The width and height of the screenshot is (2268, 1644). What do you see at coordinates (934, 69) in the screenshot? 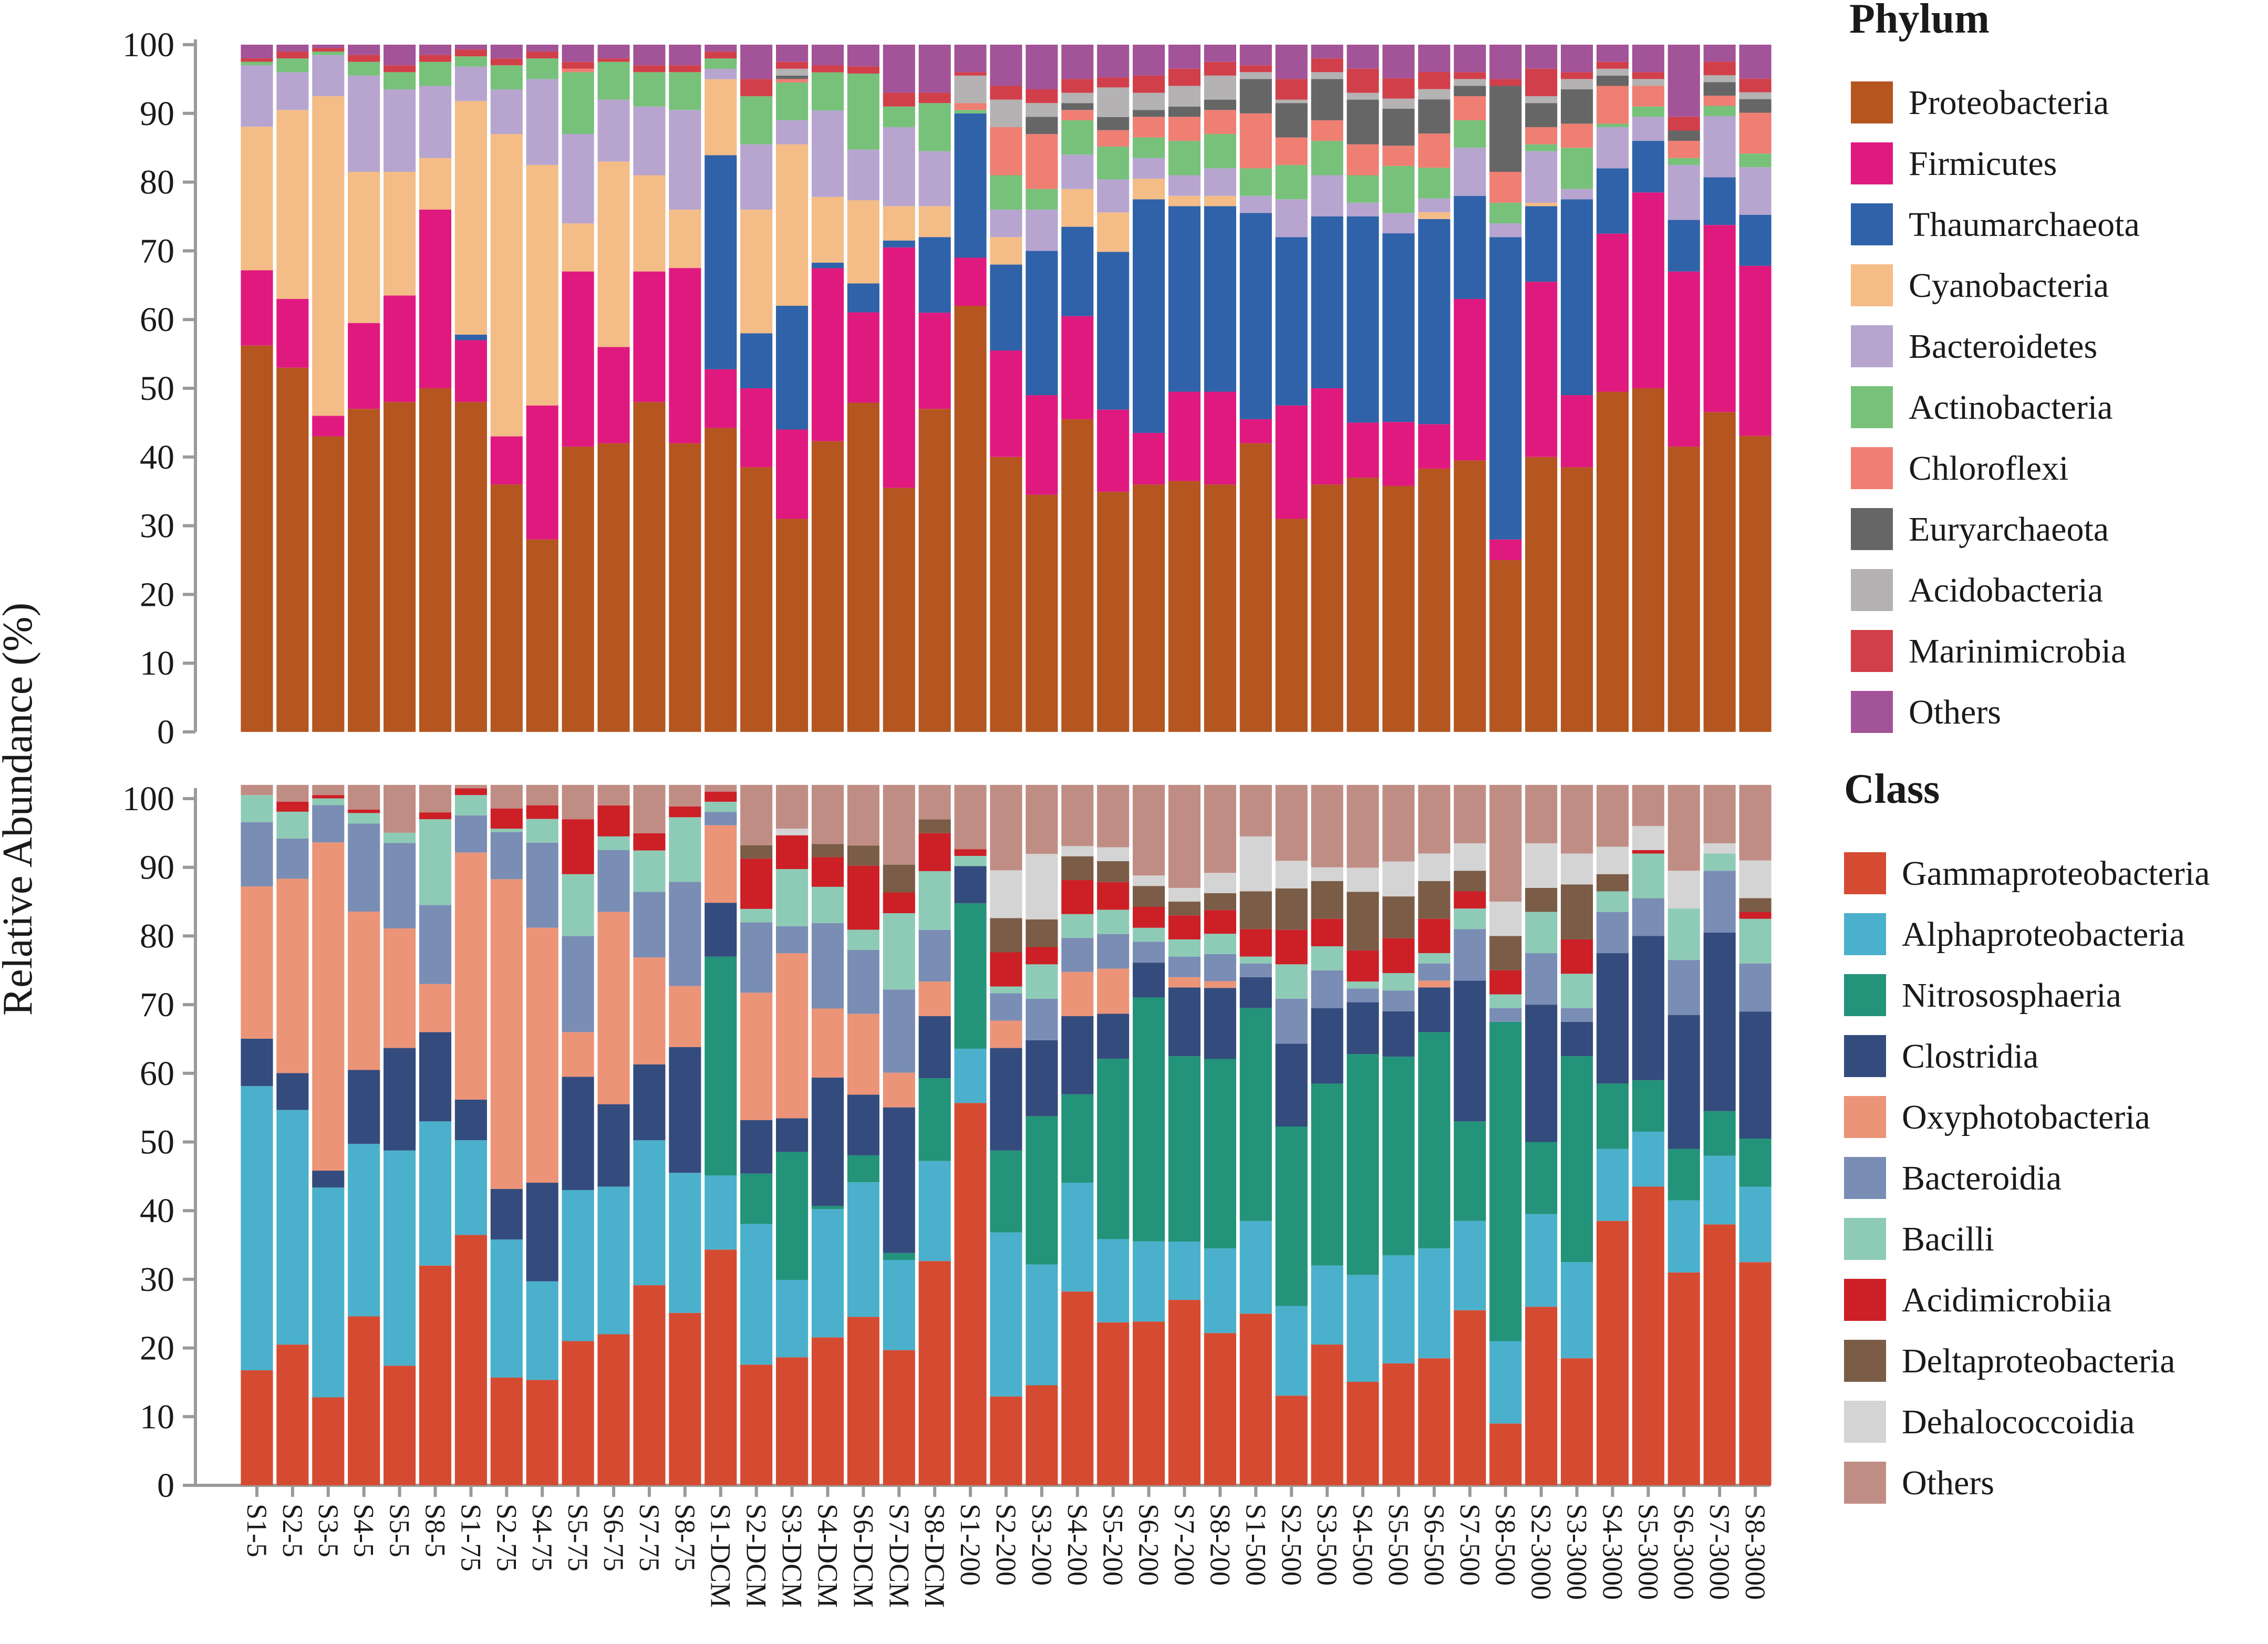
I see `bar-segment-others-s8-dcm` at bounding box center [934, 69].